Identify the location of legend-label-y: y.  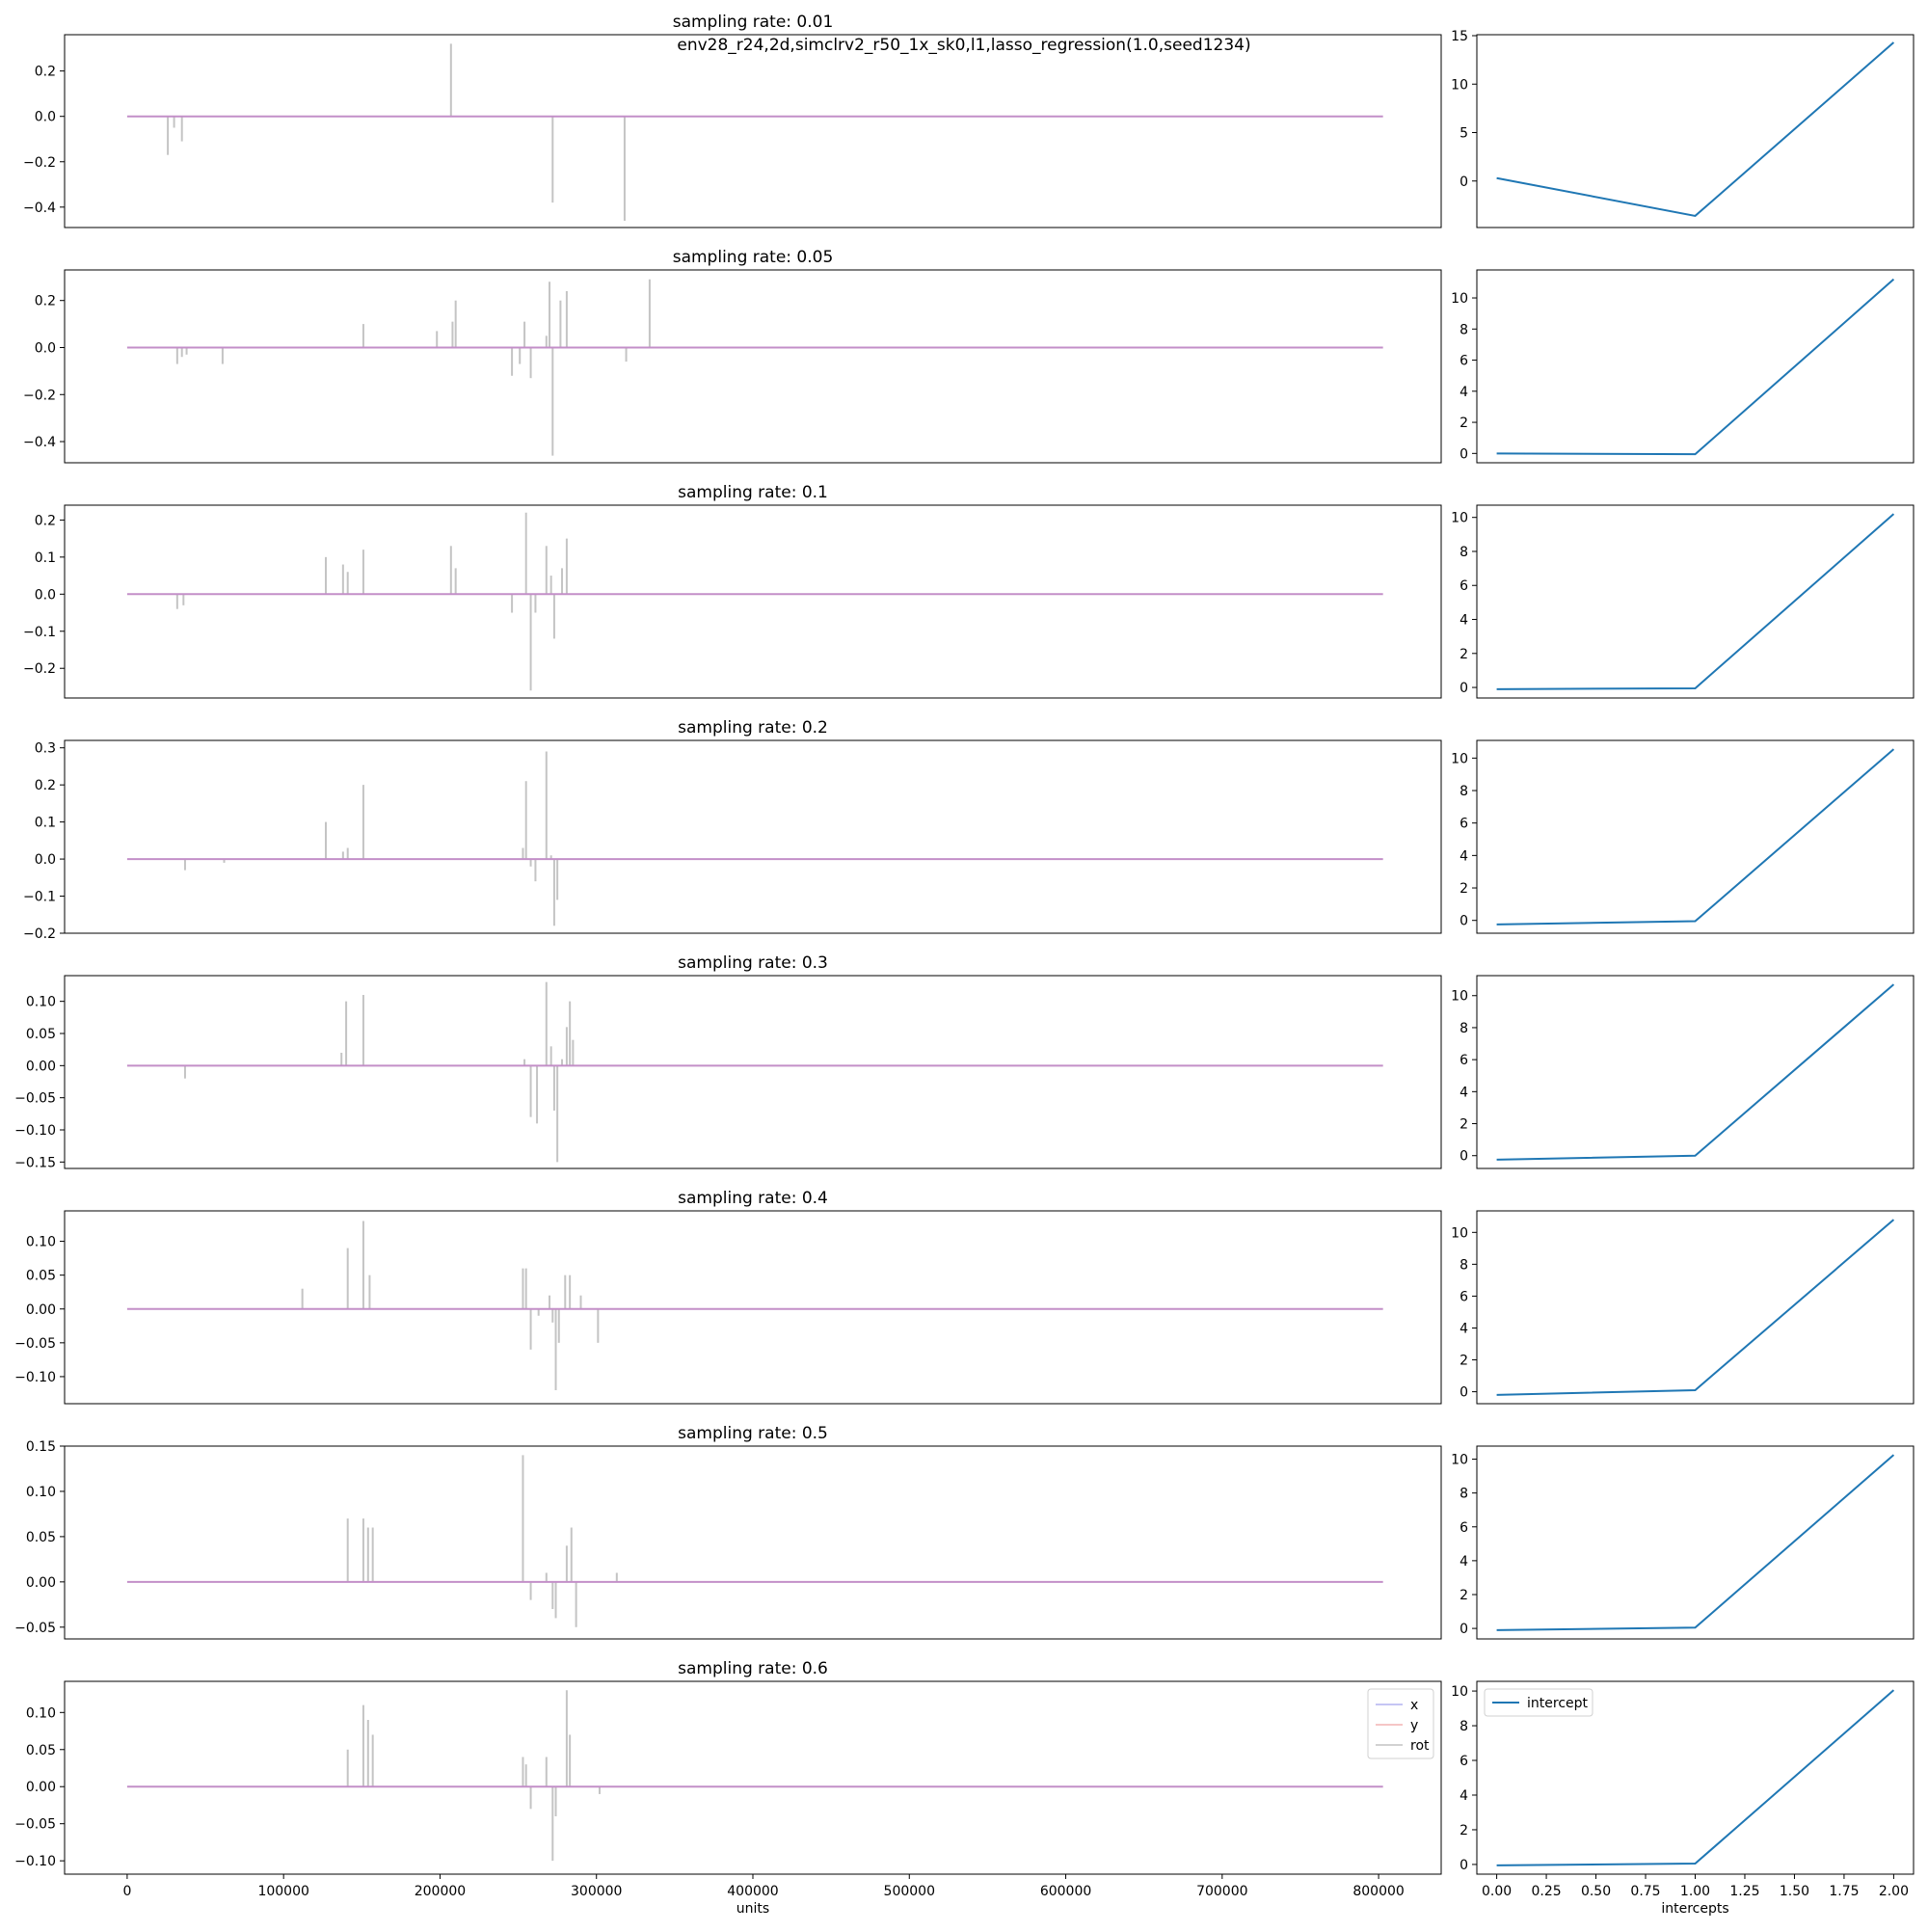
(1414, 1726).